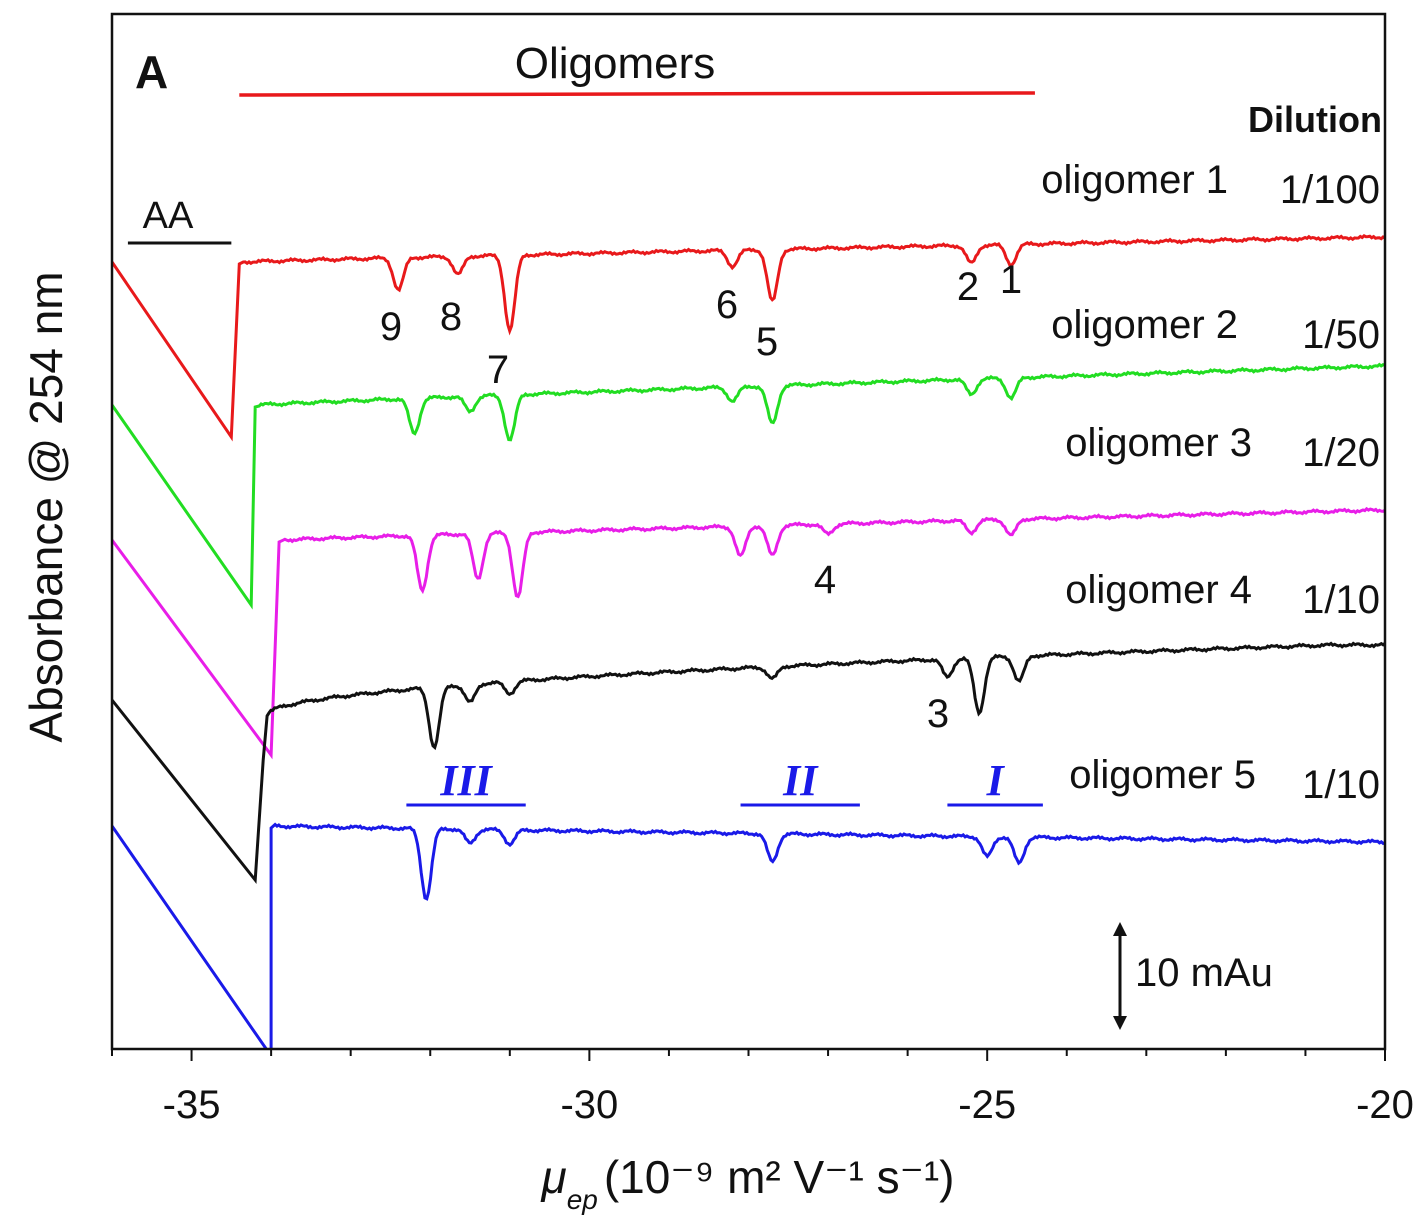 The width and height of the screenshot is (1427, 1232). What do you see at coordinates (727, 305) in the screenshot?
I see `peak-label: 6` at bounding box center [727, 305].